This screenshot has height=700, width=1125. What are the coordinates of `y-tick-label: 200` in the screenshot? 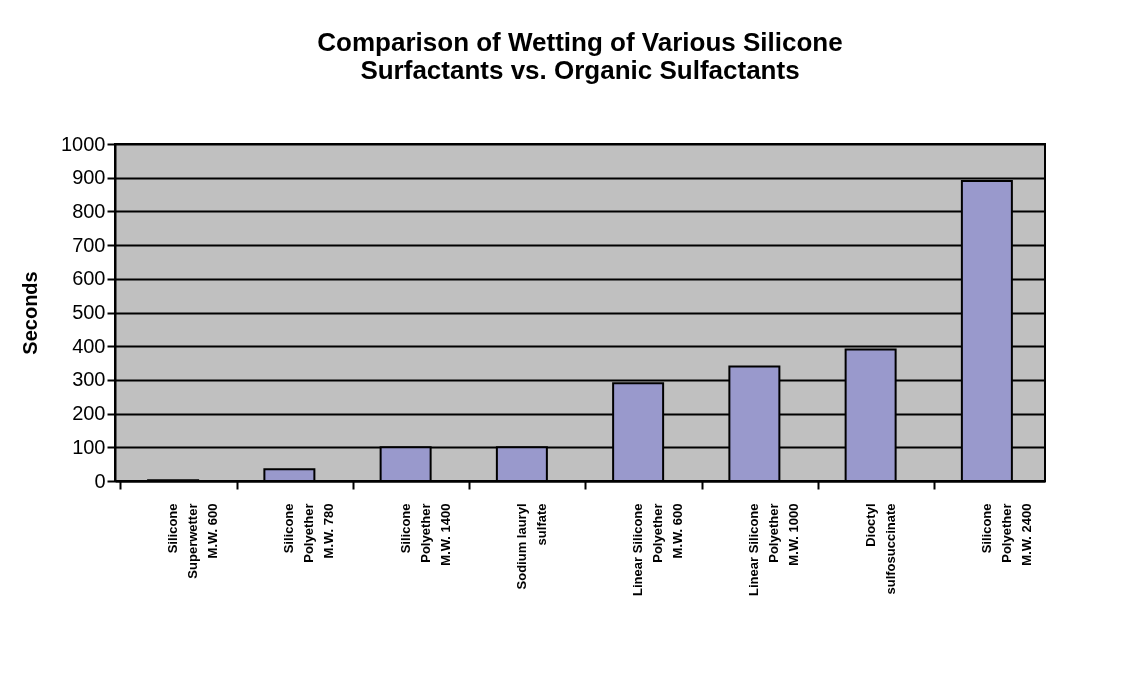 It's located at (89, 413).